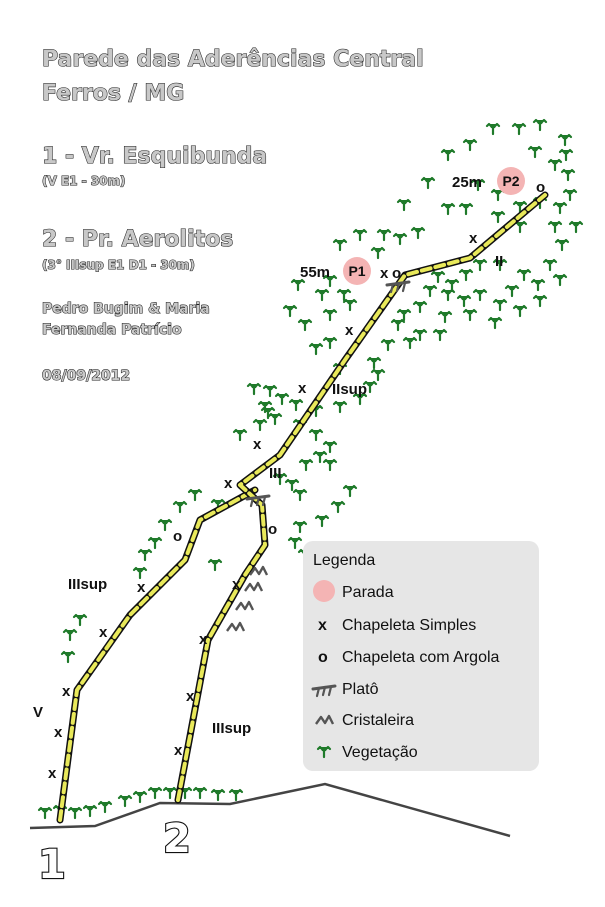 Image resolution: width=605 pixels, height=907 pixels. I want to click on stop-circle-p1, so click(357, 271).